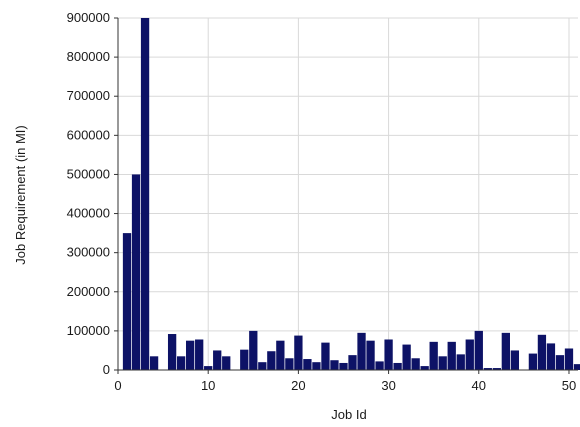 Image resolution: width=580 pixels, height=427 pixels. Describe the element at coordinates (348, 414) in the screenshot. I see `x-axis-label: Job Id` at that location.